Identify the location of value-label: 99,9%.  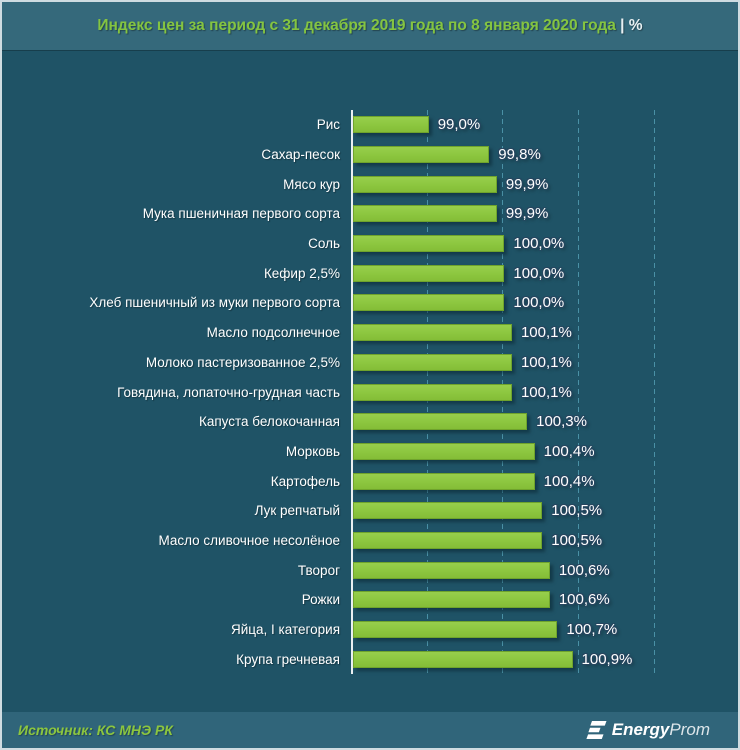
(527, 184).